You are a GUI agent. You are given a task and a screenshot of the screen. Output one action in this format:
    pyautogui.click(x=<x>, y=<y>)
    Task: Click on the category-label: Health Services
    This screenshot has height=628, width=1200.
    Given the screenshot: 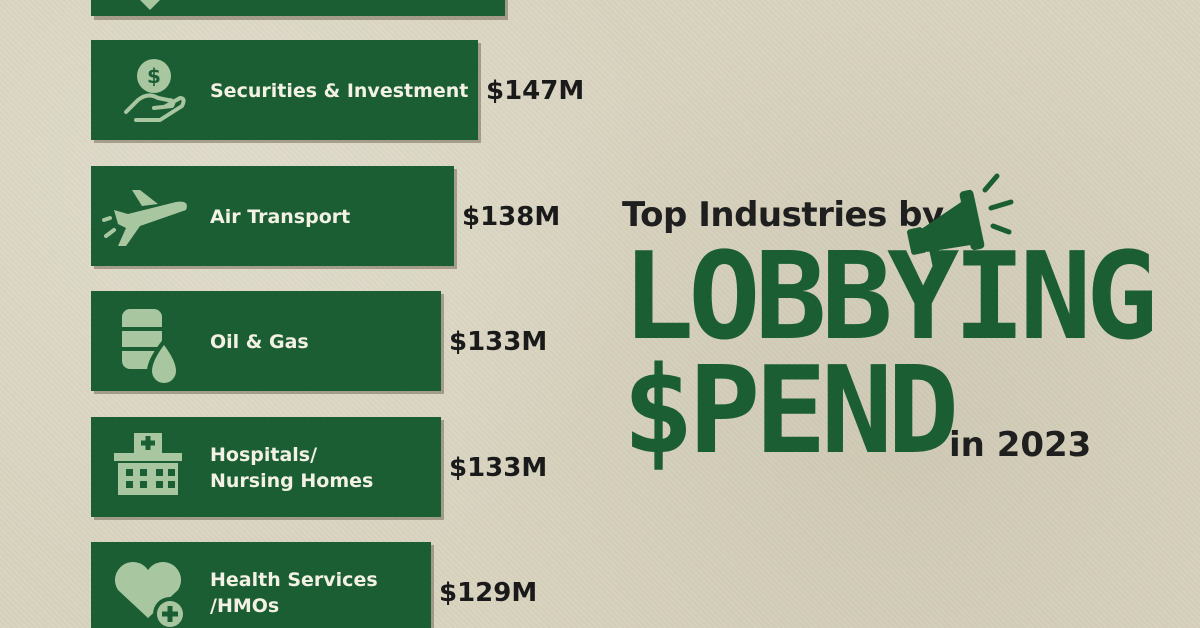 What is the action you would take?
    pyautogui.click(x=294, y=580)
    